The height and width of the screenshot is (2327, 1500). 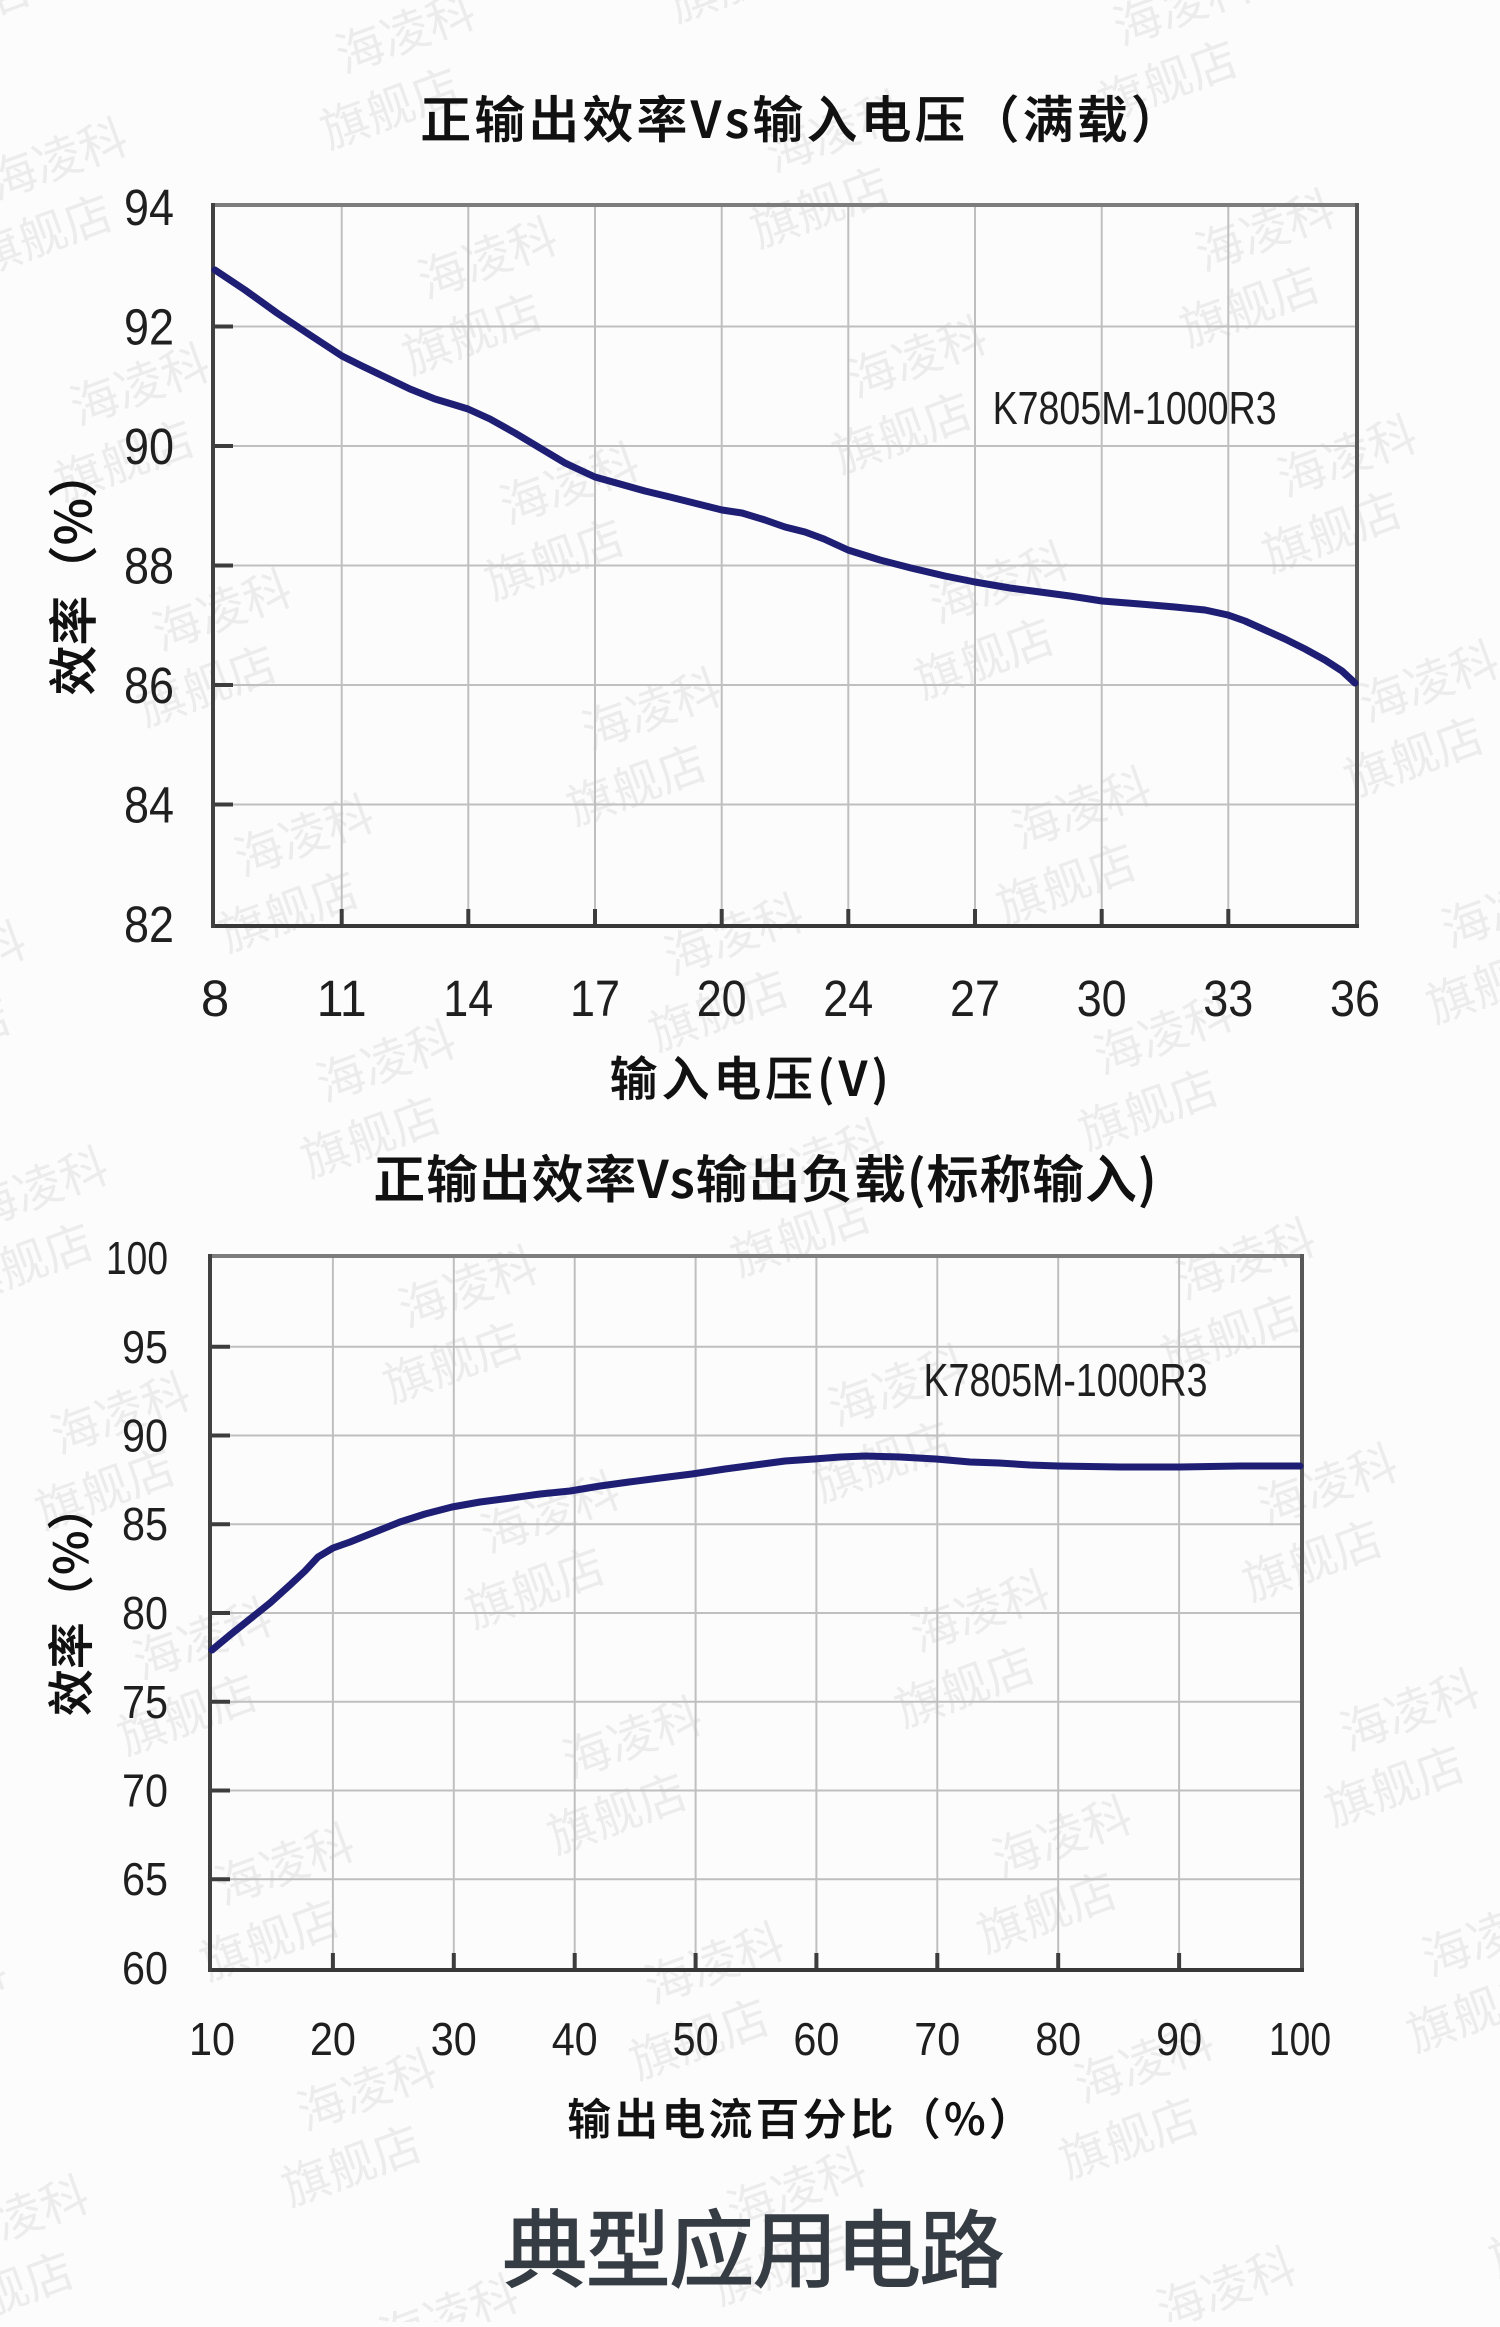 What do you see at coordinates (342, 998) in the screenshot?
I see `svg-text: 11` at bounding box center [342, 998].